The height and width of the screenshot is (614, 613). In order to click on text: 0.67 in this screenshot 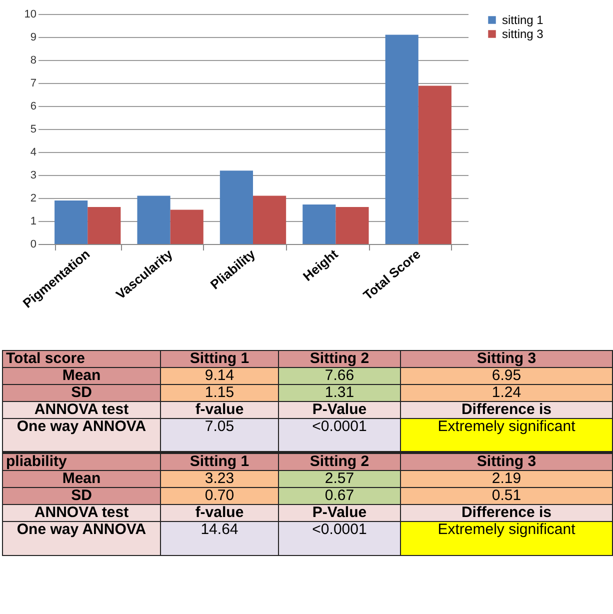, I will do `click(339, 495)`.